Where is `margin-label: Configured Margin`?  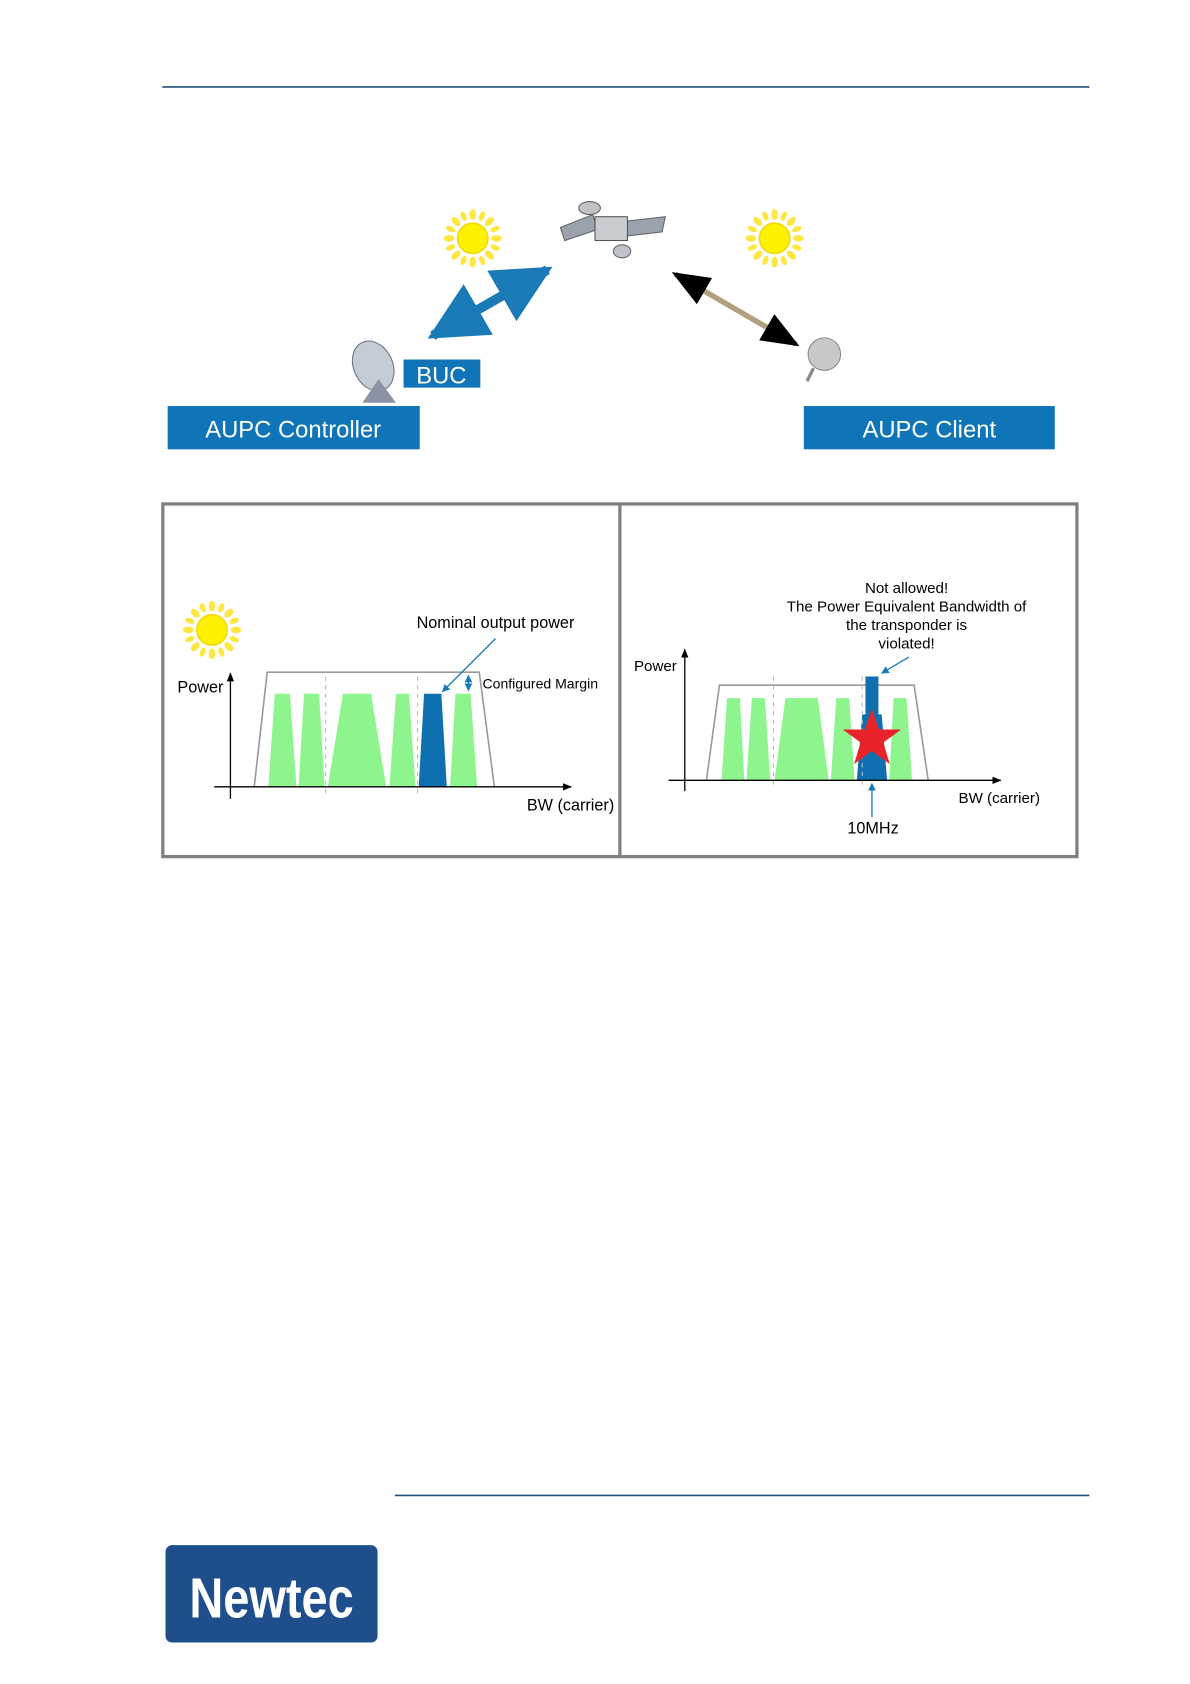
margin-label: Configured Margin is located at coordinates (540, 683).